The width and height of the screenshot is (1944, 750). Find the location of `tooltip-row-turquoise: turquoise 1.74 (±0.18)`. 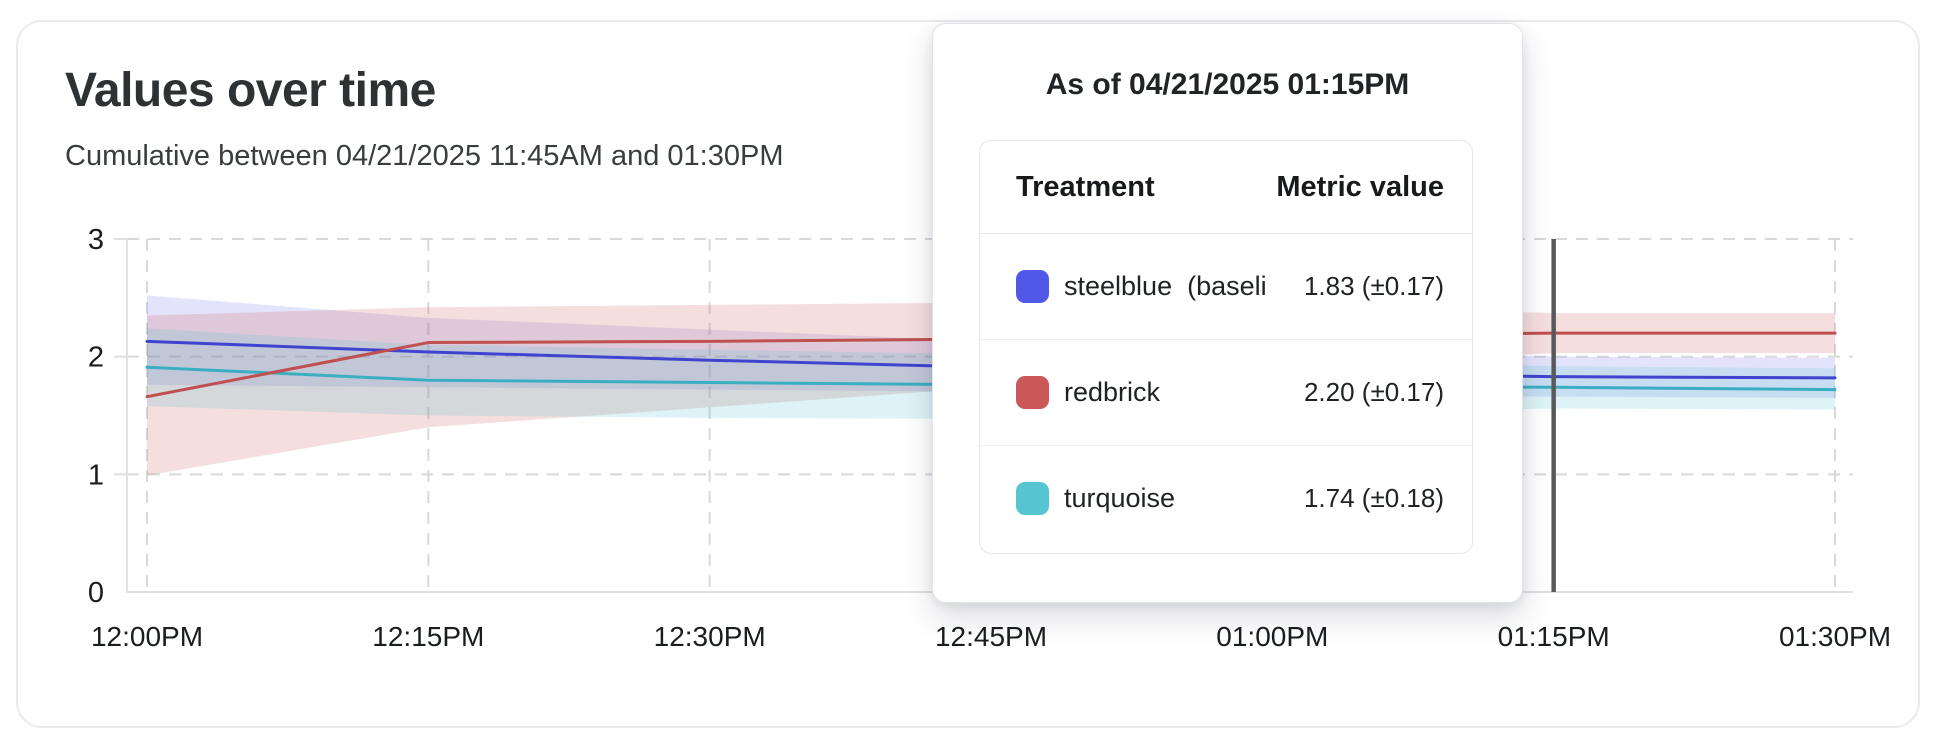

tooltip-row-turquoise: turquoise 1.74 (±0.18) is located at coordinates (1226, 498).